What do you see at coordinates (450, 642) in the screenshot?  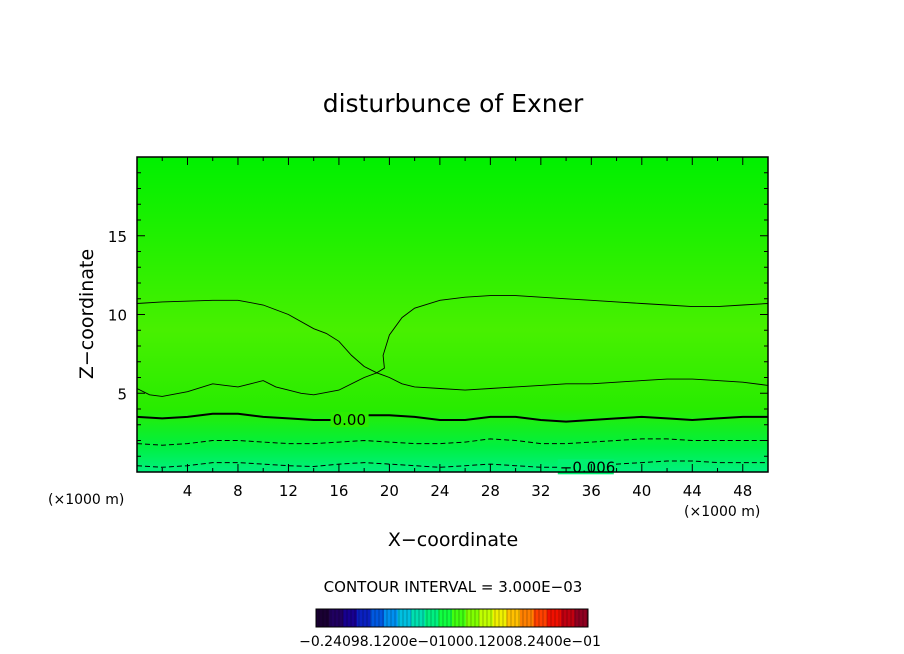 I see `colorbar-labels: −0.24098.1200e−01000.12008.2400e−01` at bounding box center [450, 642].